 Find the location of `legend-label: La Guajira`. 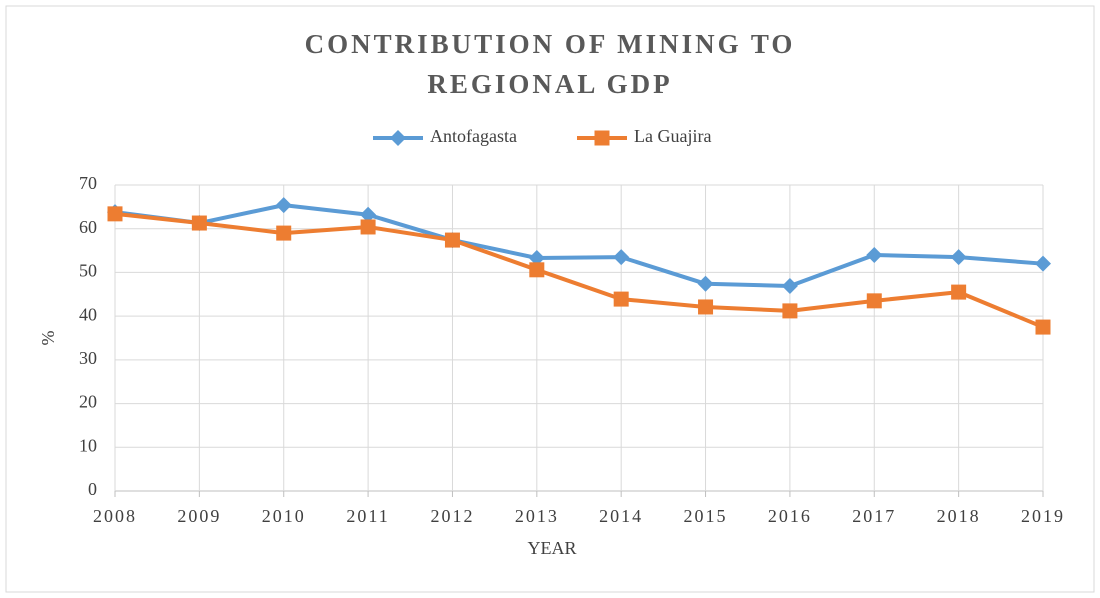

legend-label: La Guajira is located at coordinates (672, 136).